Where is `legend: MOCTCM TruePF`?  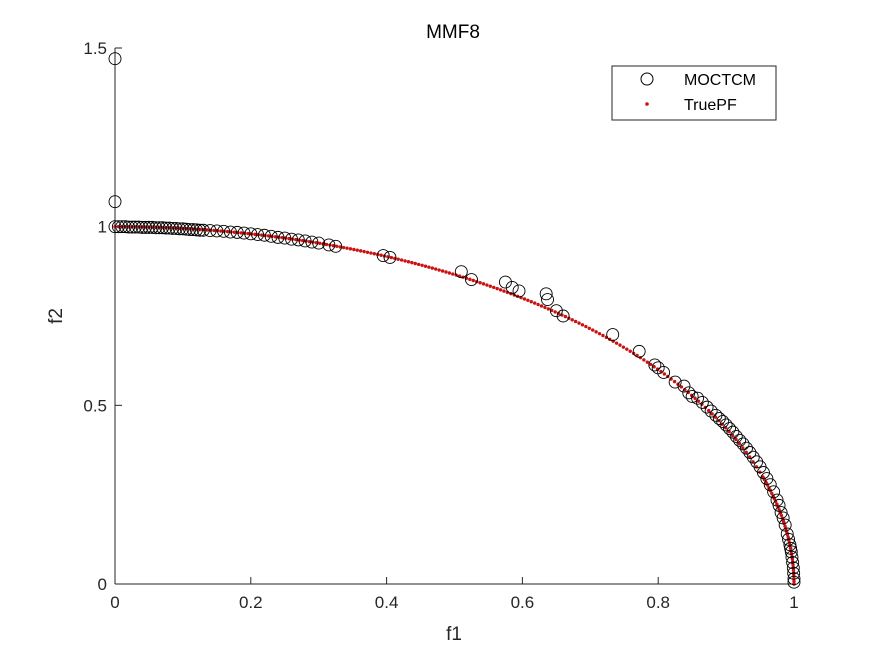
legend: MOCTCM TruePF is located at coordinates (694, 93).